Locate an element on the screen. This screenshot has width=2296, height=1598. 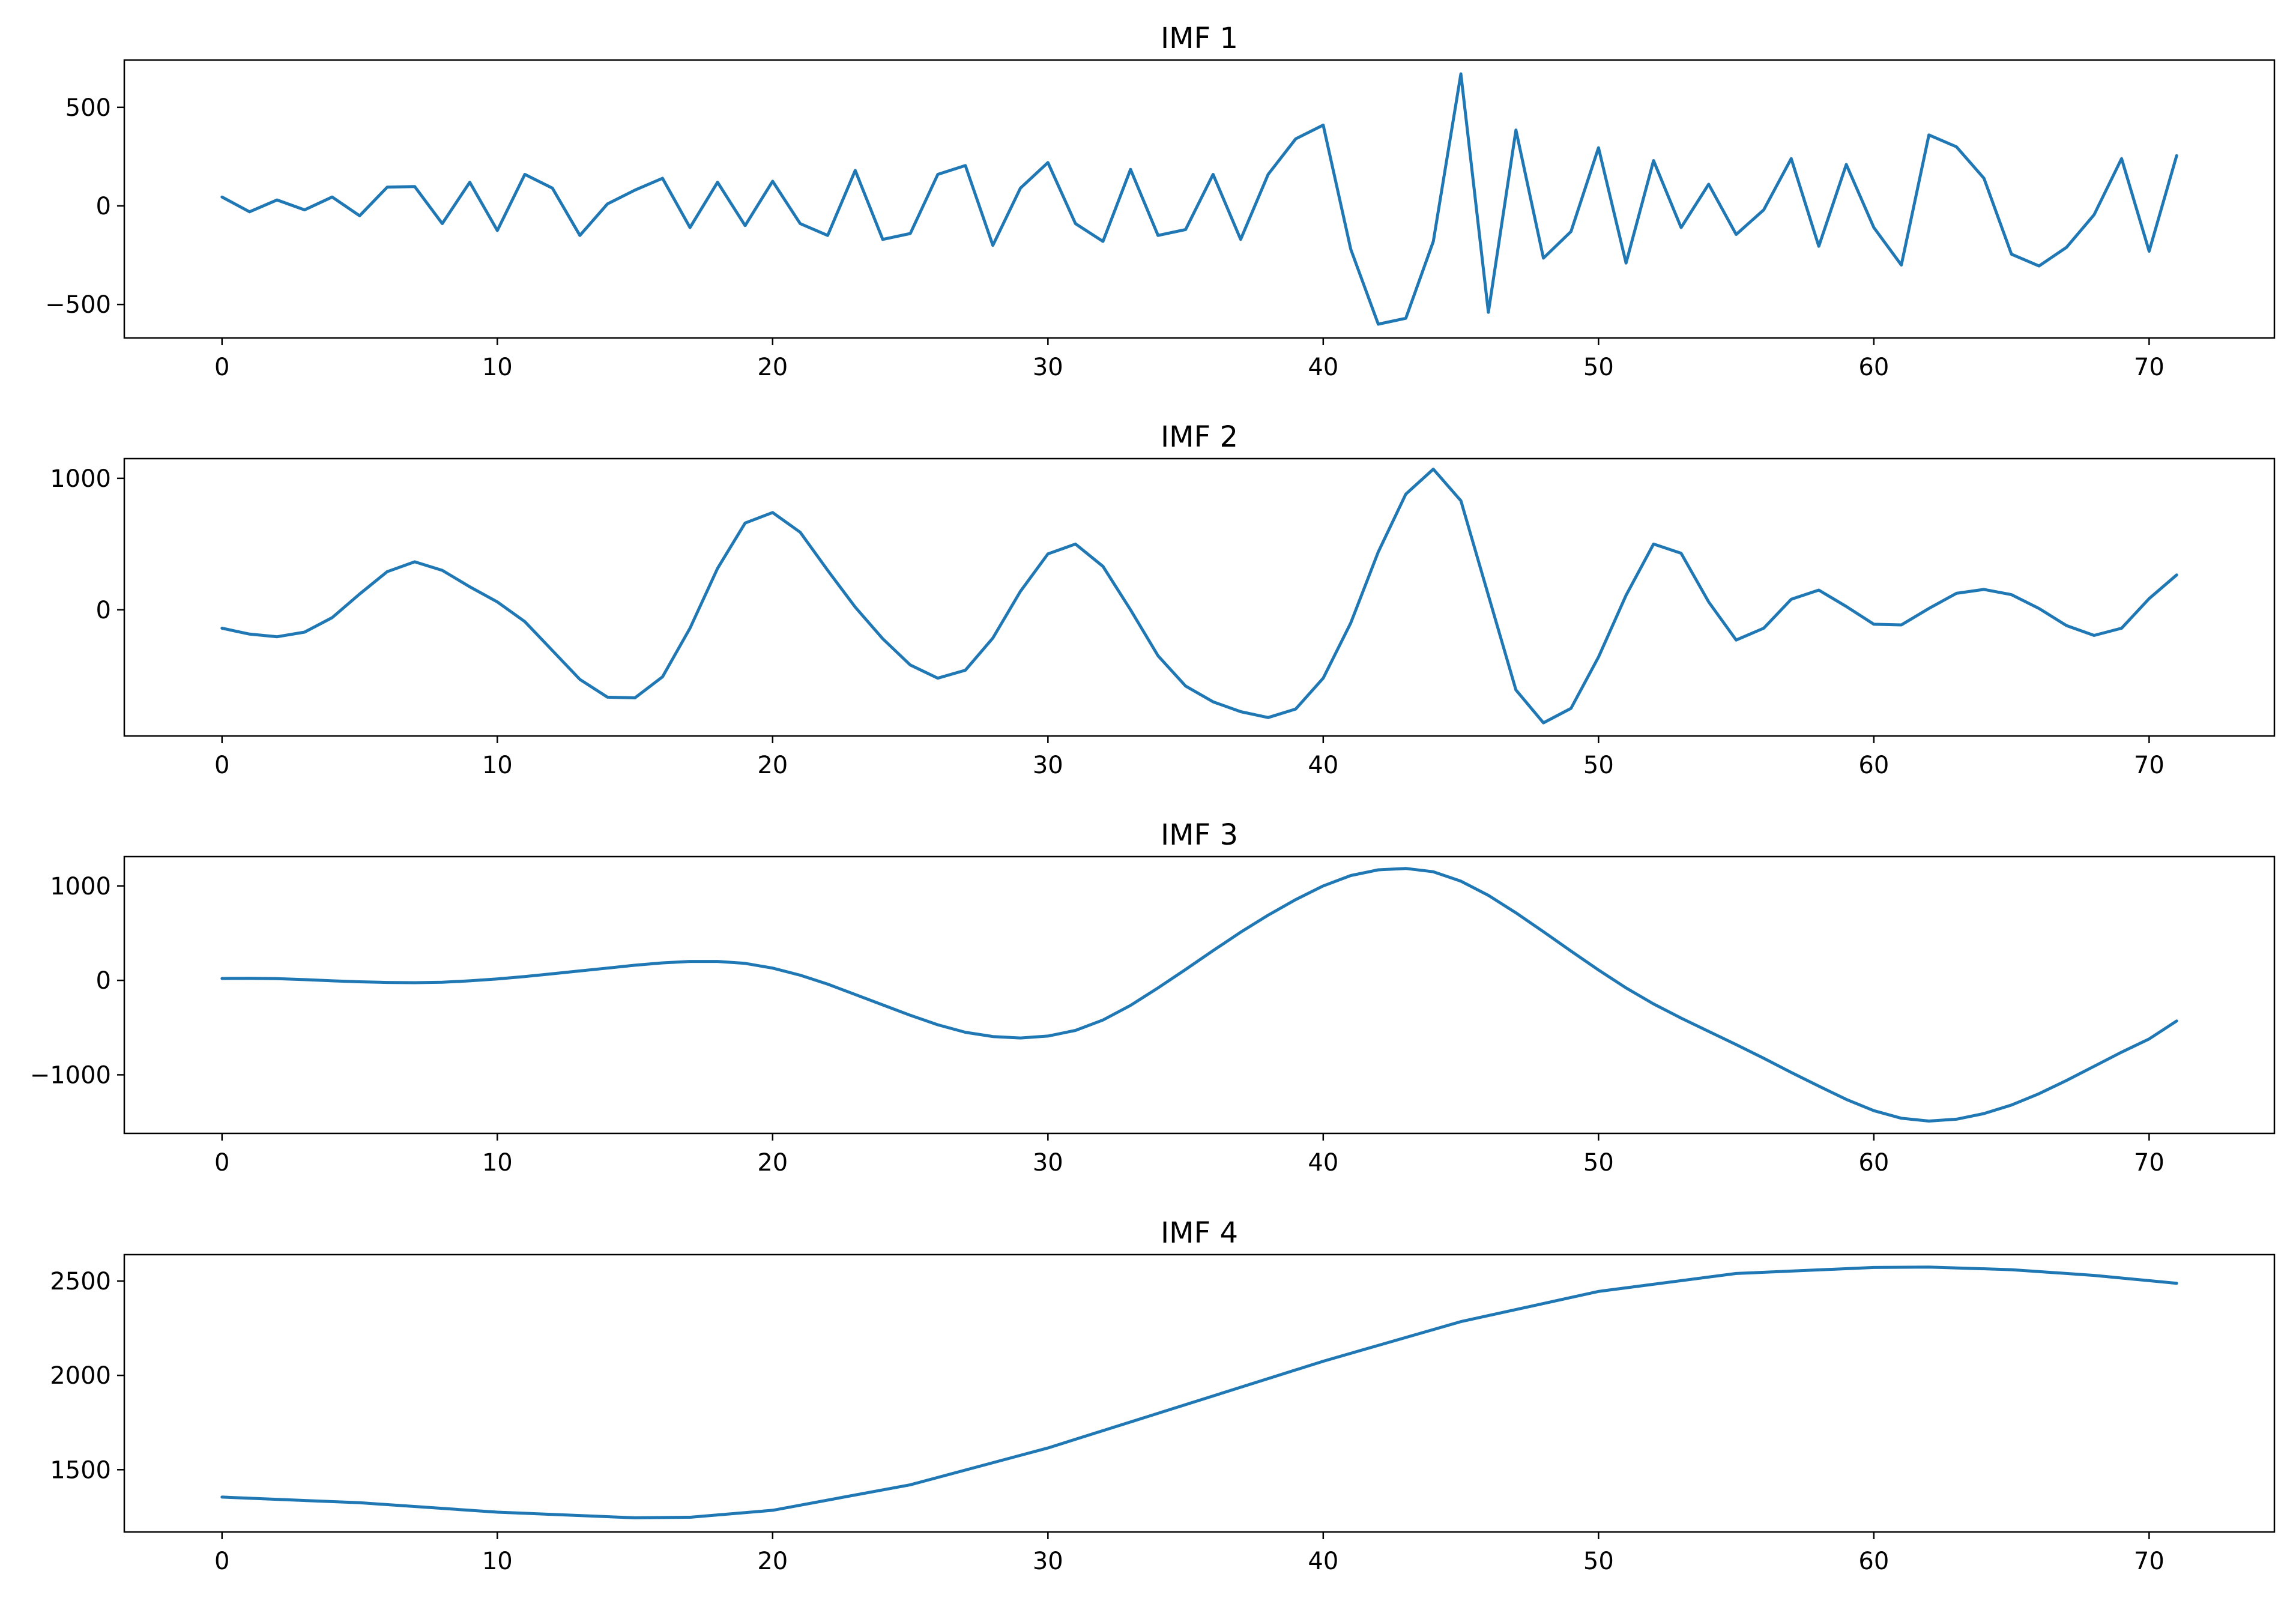
chart-title-imf-2: IMF 2 is located at coordinates (1200, 437).